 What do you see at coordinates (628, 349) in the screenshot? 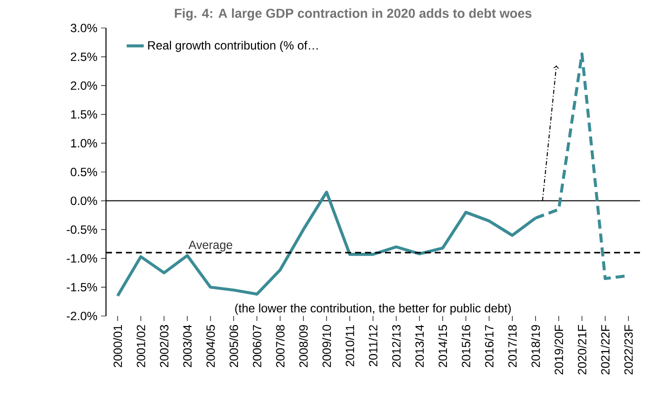
I see `x-tick-label: 2022/23F` at bounding box center [628, 349].